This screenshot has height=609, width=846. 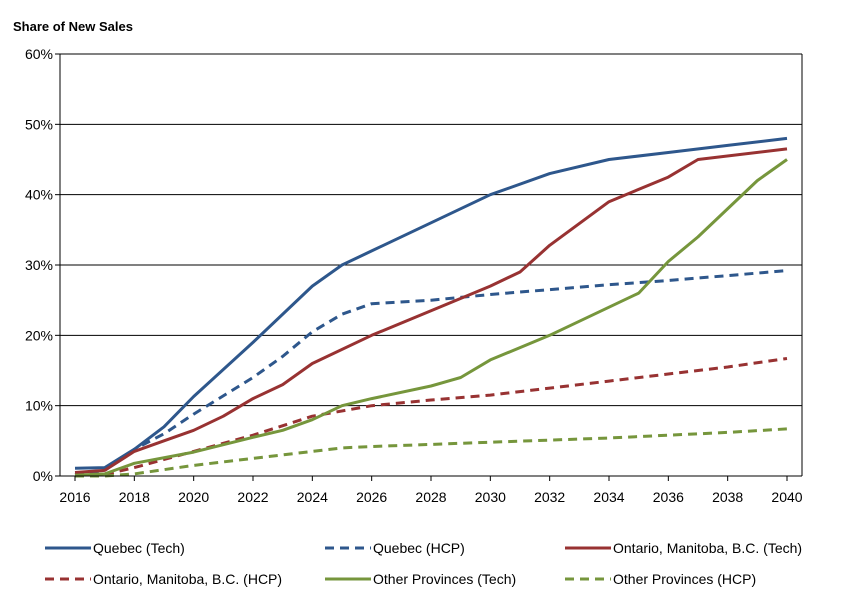 I want to click on legend-item-1: Quebec (Tech), so click(x=115, y=548).